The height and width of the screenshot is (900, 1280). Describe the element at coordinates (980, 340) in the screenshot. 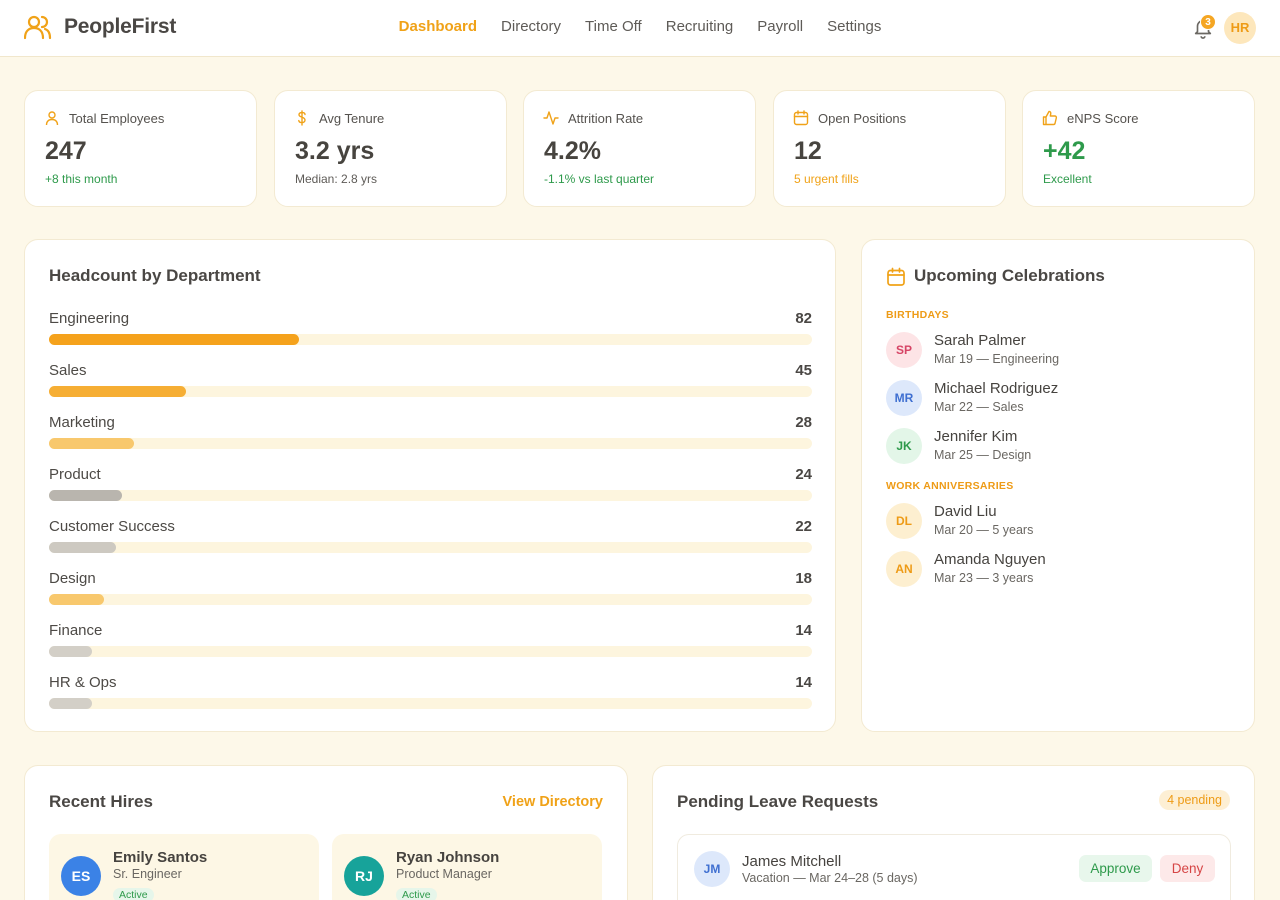

I see `person-name: Sarah Palmer` at that location.